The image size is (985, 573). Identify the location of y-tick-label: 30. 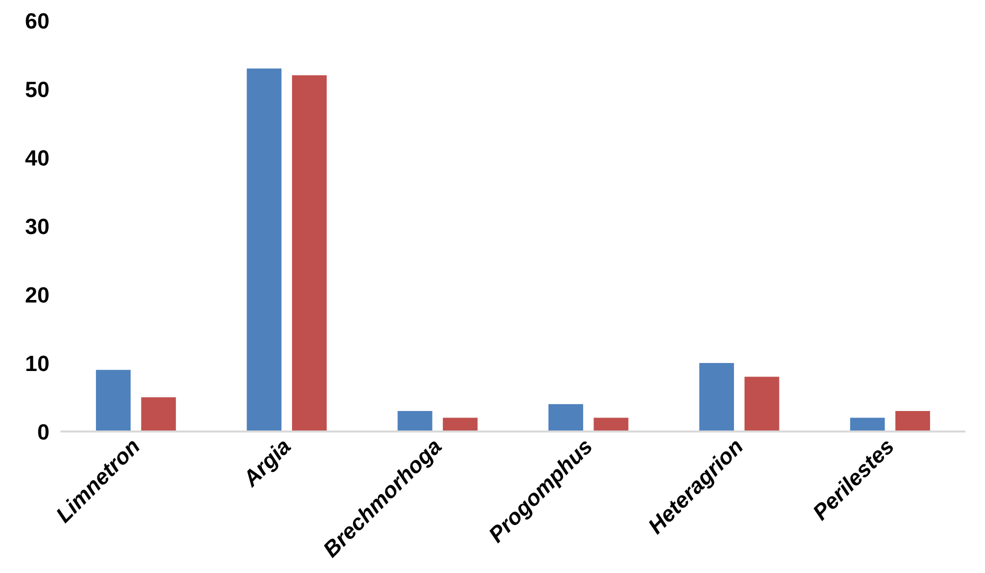
(37, 226).